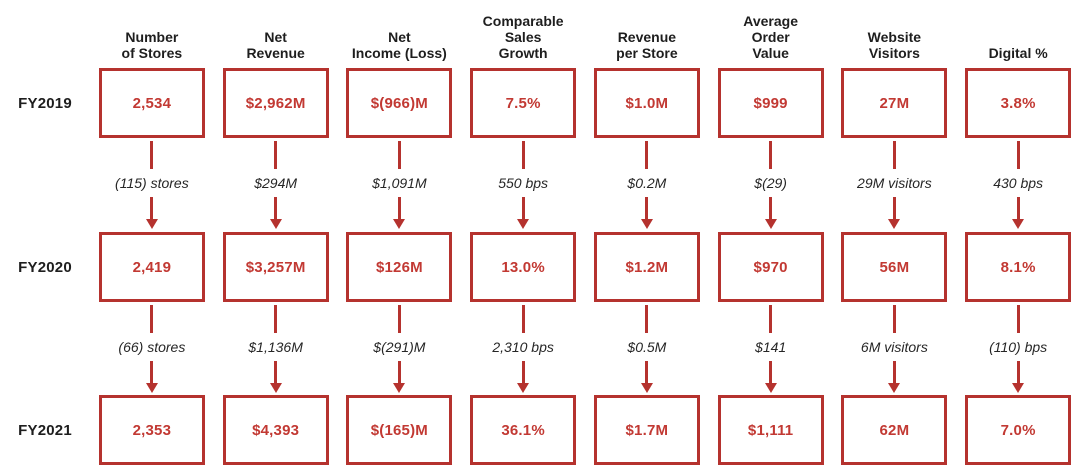  I want to click on row-labels-column: FY2019 FY2020 FY2021, so click(45, 239).